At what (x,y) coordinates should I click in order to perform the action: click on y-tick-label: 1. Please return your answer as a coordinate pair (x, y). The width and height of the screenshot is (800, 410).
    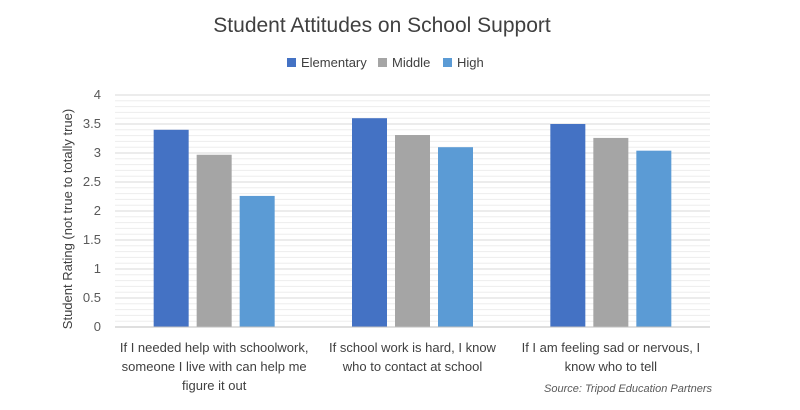
    Looking at the image, I should click on (97, 268).